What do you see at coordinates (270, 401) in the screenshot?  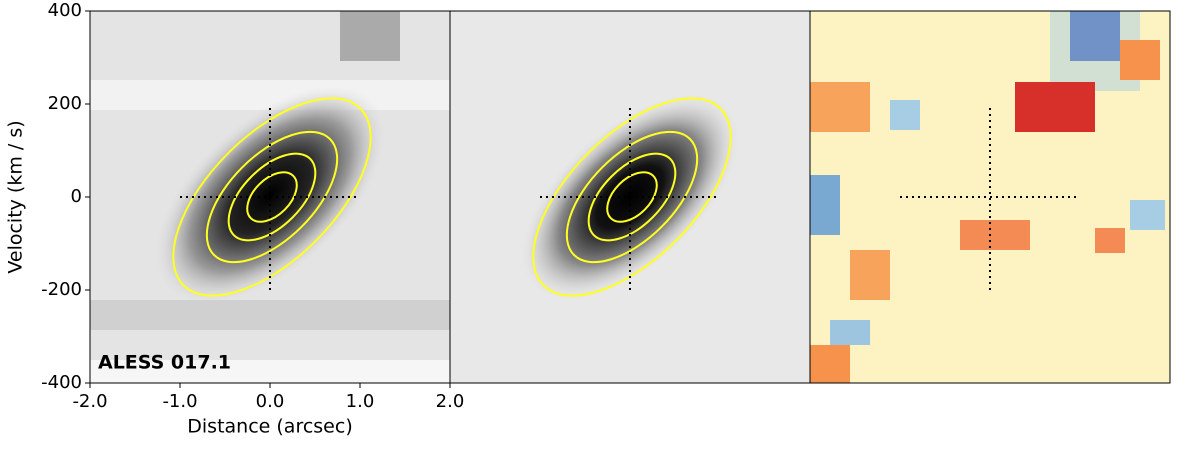 I see `x-tick-label: 0.0` at bounding box center [270, 401].